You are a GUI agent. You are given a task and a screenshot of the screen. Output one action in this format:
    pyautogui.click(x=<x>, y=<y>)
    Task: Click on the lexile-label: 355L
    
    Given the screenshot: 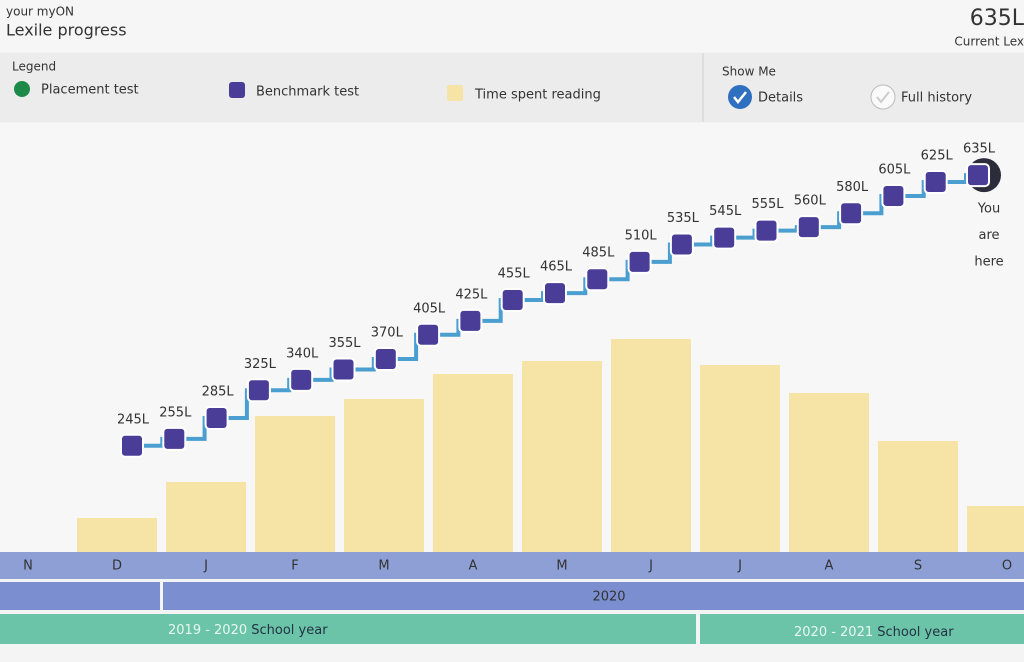 What is the action you would take?
    pyautogui.click(x=344, y=343)
    